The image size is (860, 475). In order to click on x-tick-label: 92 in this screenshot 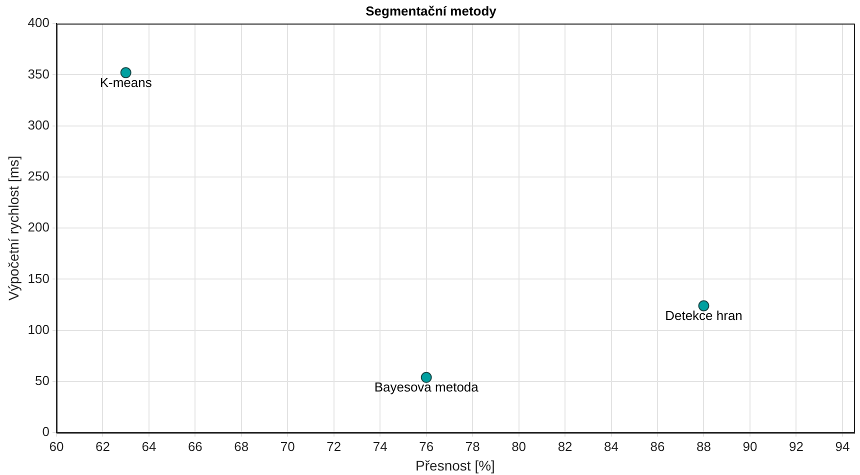, I will do `click(796, 446)`.